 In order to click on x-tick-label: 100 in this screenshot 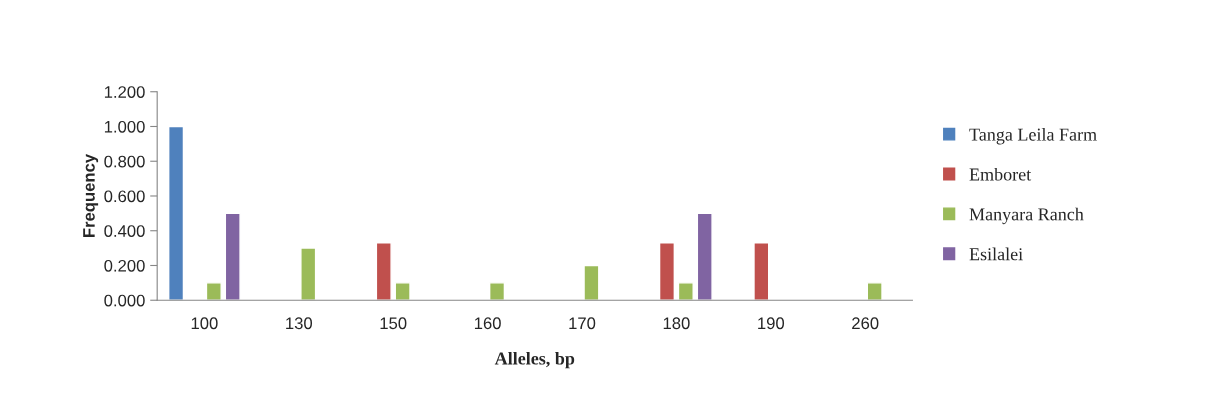, I will do `click(204, 323)`.